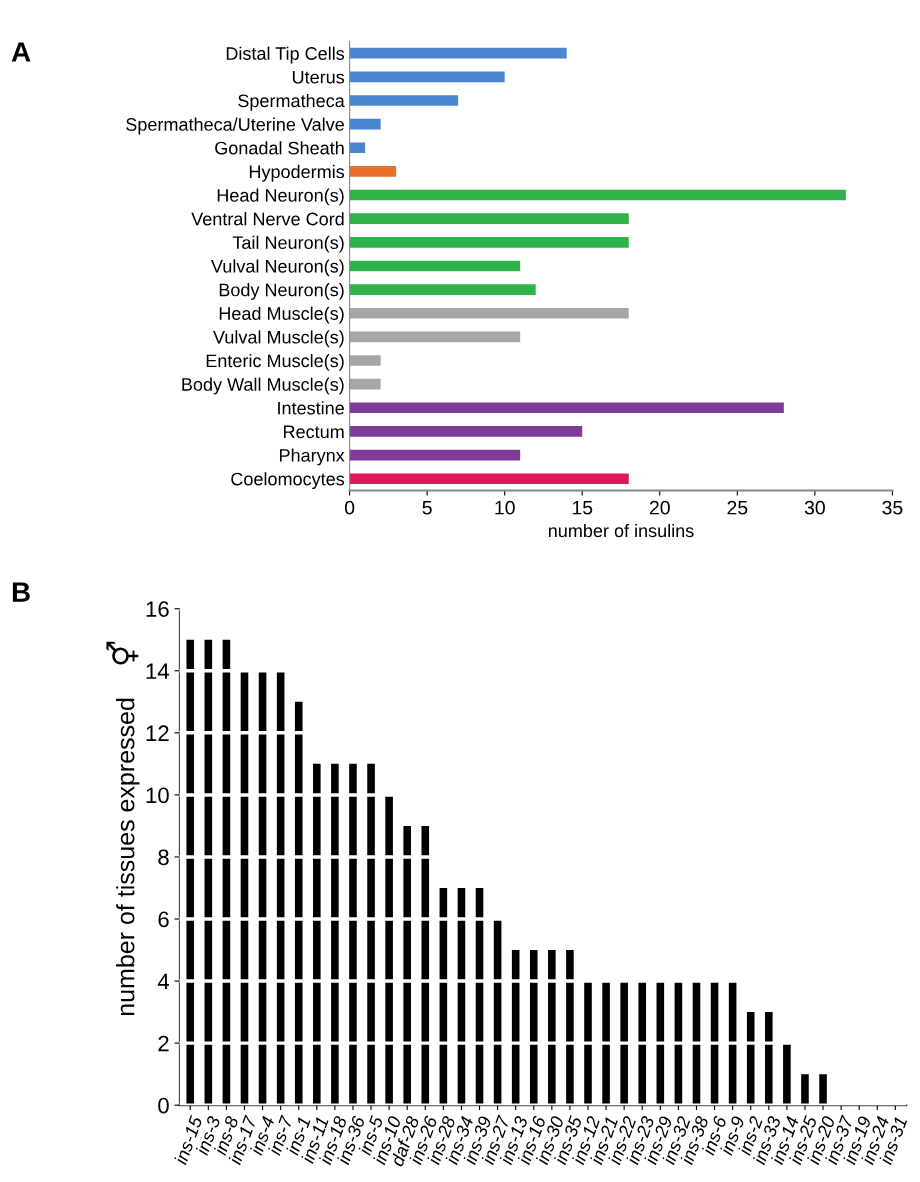 Image resolution: width=920 pixels, height=1182 pixels. I want to click on y-tick-label: 4, so click(163, 981).